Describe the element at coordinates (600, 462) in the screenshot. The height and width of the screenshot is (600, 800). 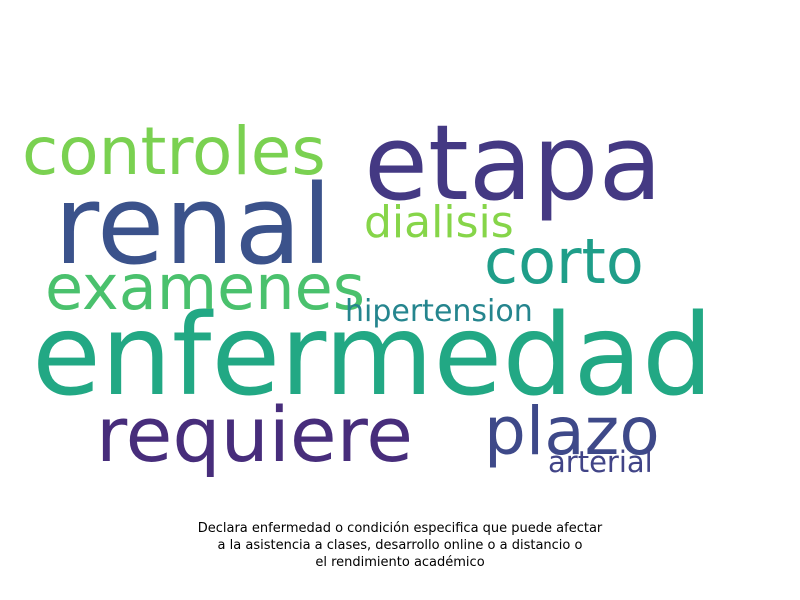
I see `word-arterial: arterial` at that location.